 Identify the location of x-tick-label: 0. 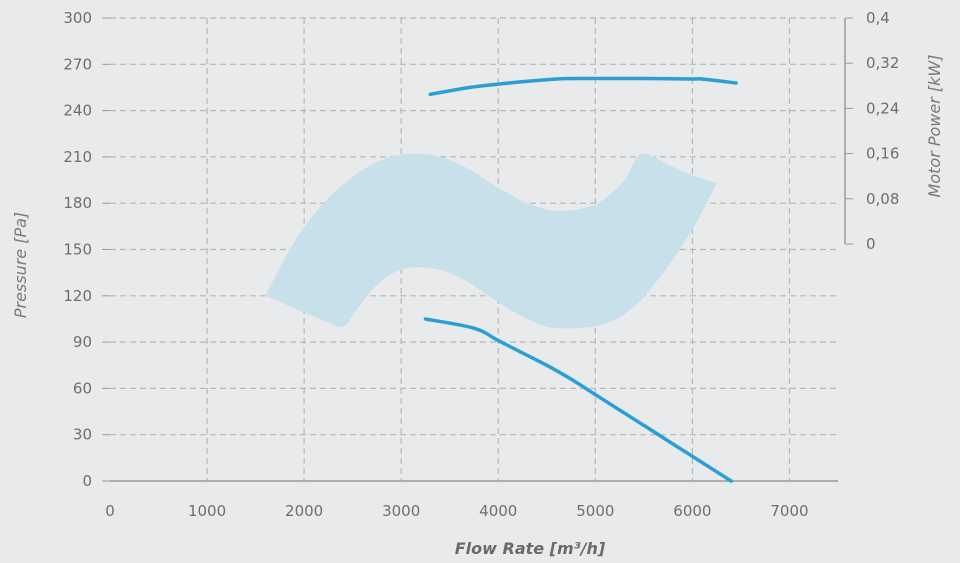
(110, 511).